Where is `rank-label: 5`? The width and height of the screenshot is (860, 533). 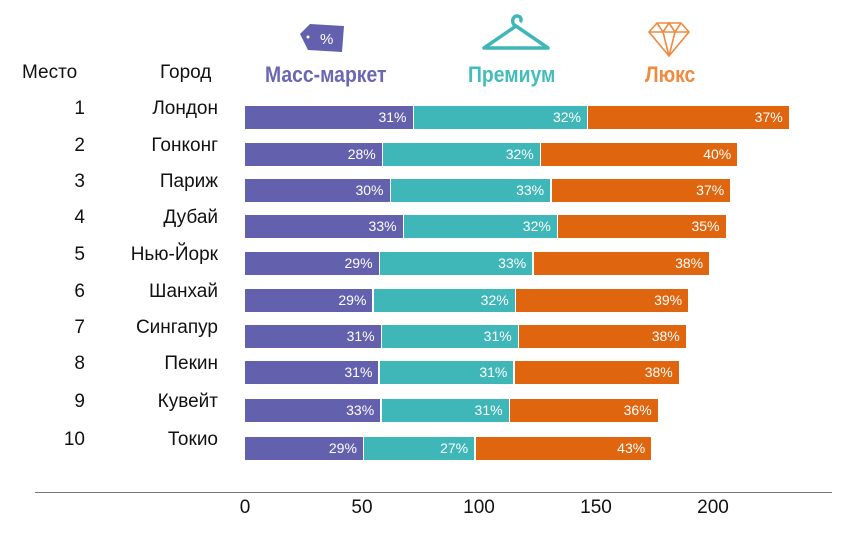
rank-label: 5 is located at coordinates (79, 254).